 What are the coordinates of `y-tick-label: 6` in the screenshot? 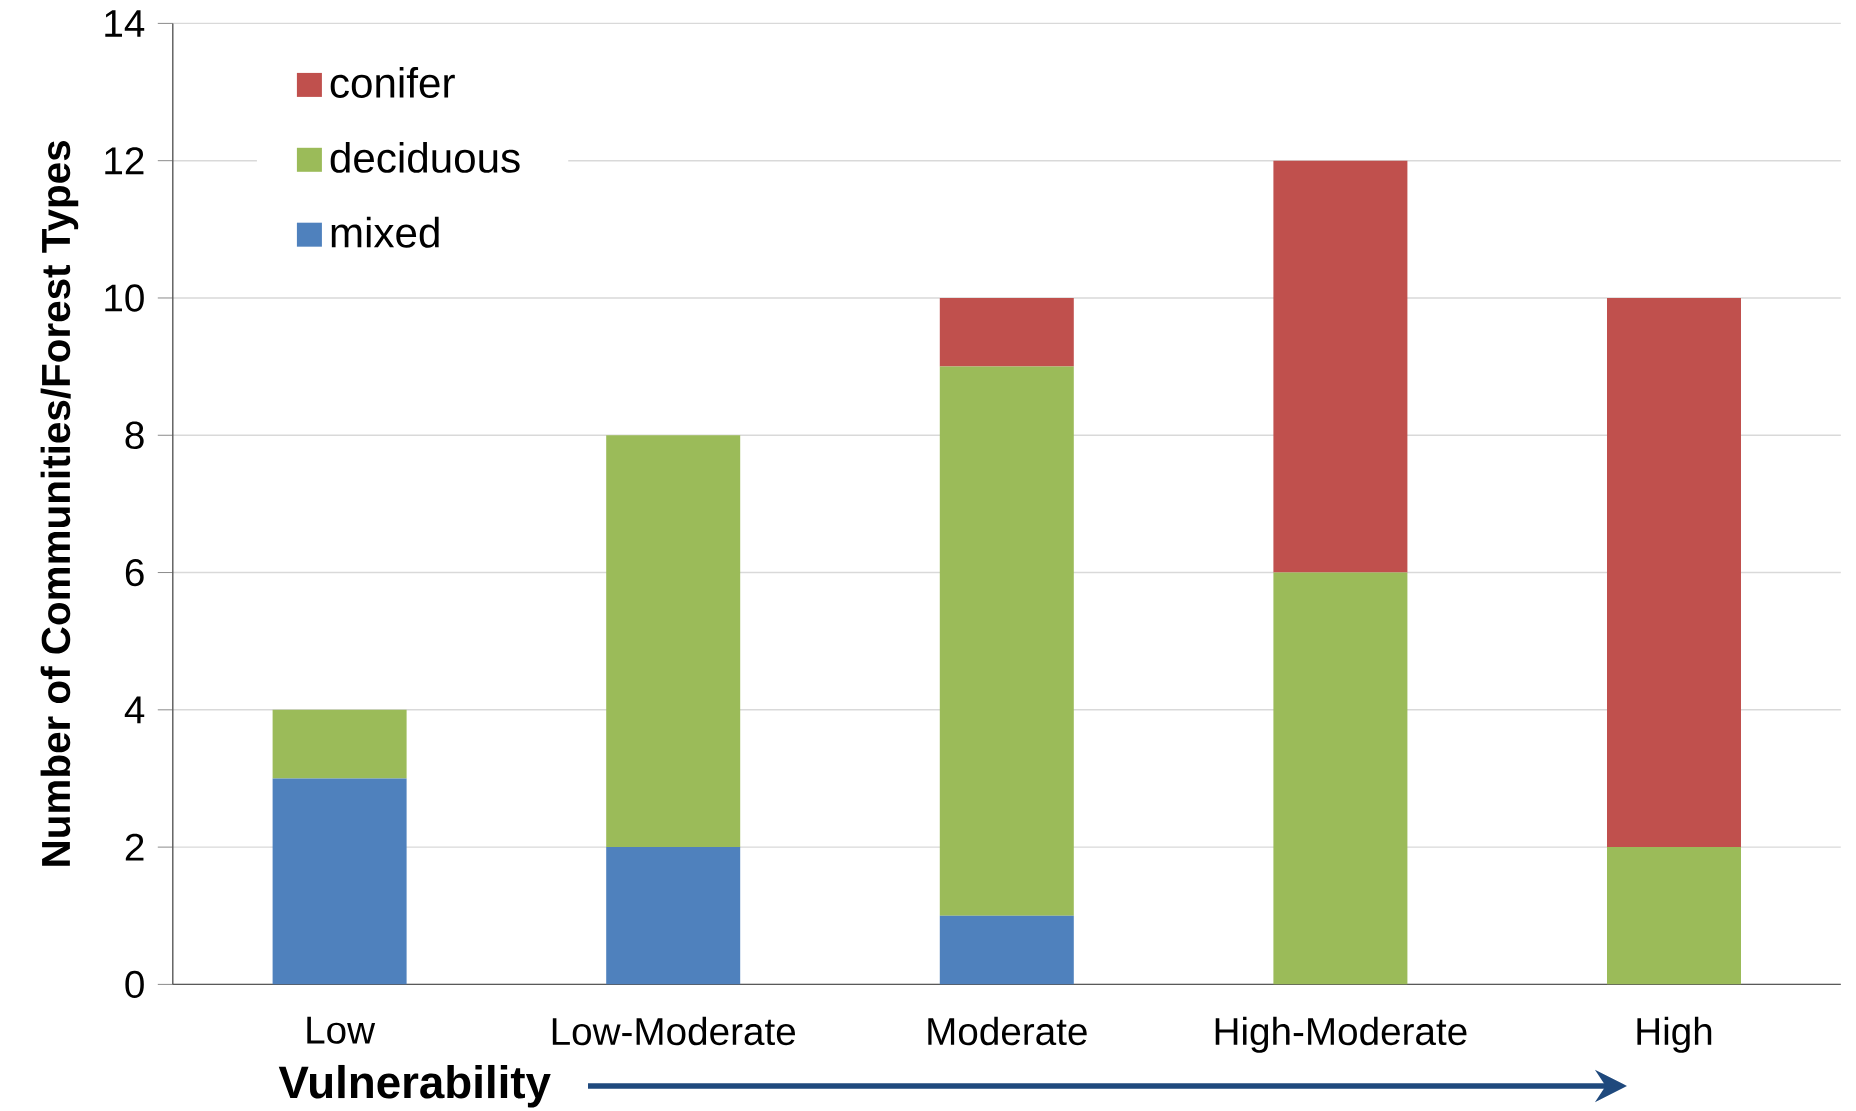 It's located at (134, 572).